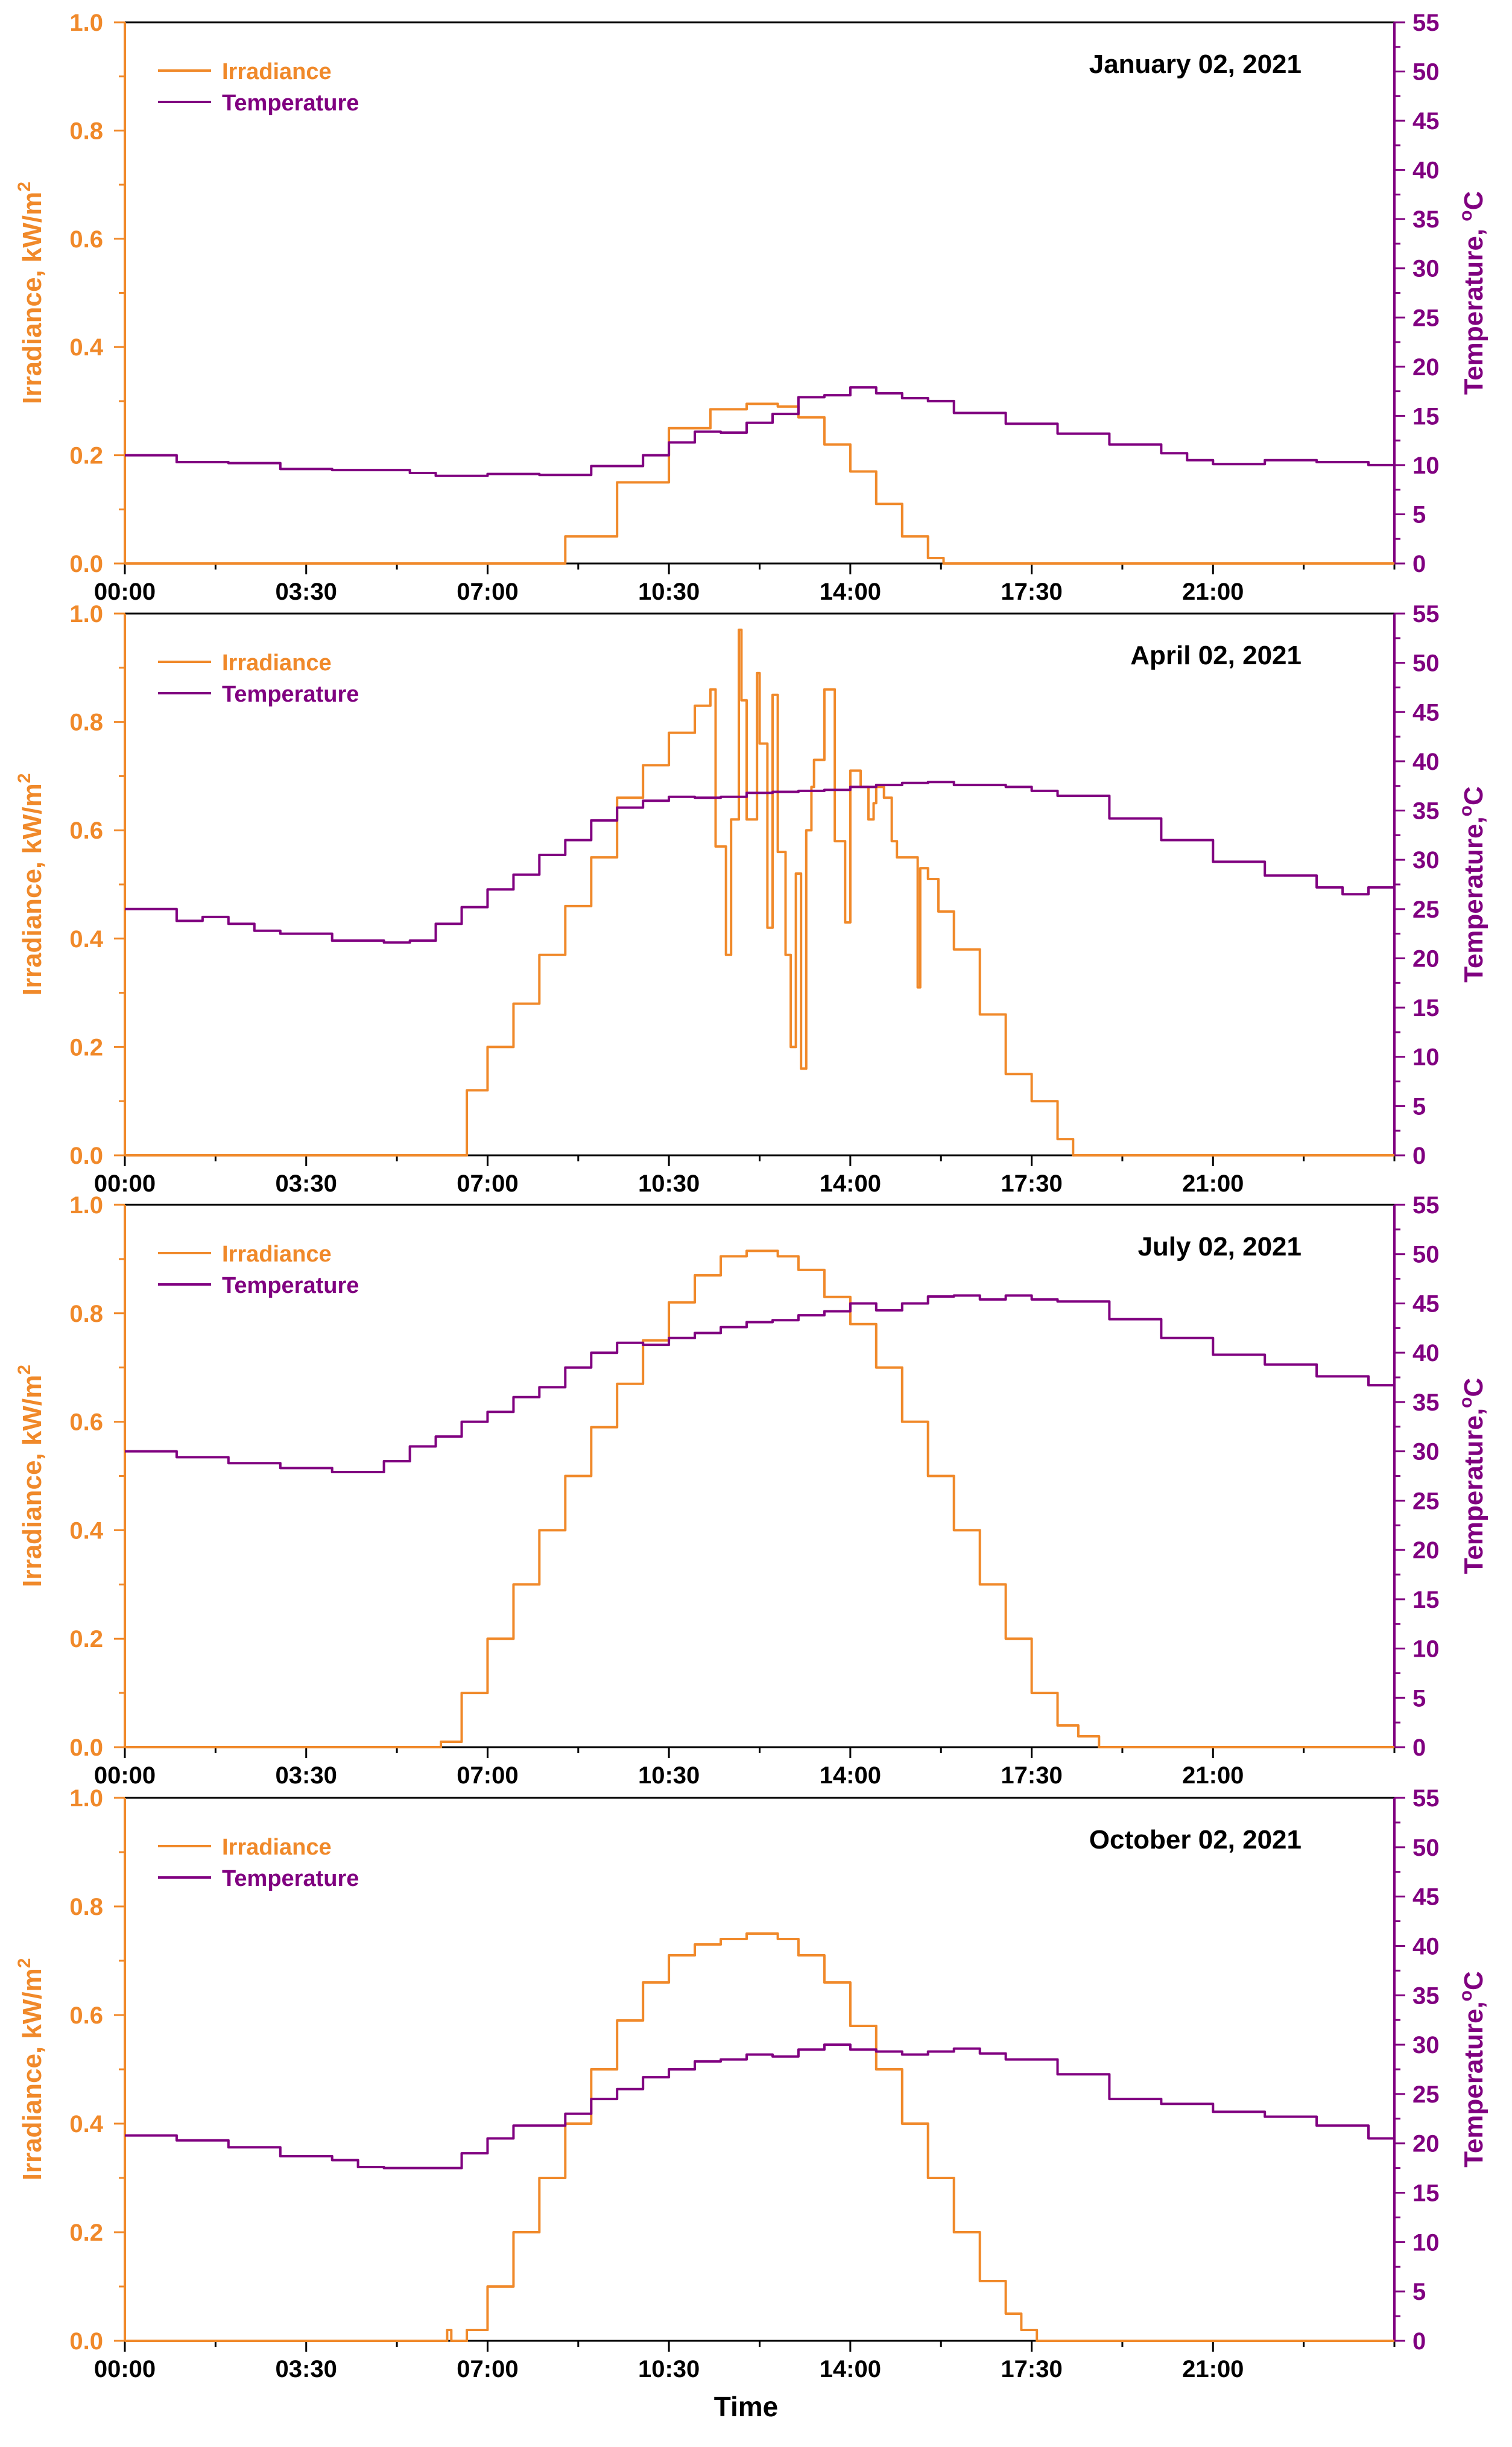 The height and width of the screenshot is (2447, 1512). What do you see at coordinates (1195, 1840) in the screenshot?
I see `panel-title: October 02, 2021` at bounding box center [1195, 1840].